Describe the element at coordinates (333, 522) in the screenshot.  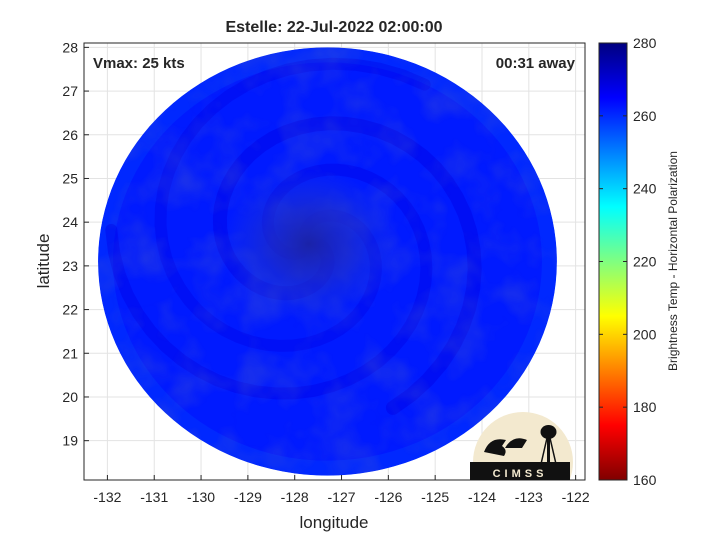
I see `x-axis-label: longitude` at that location.